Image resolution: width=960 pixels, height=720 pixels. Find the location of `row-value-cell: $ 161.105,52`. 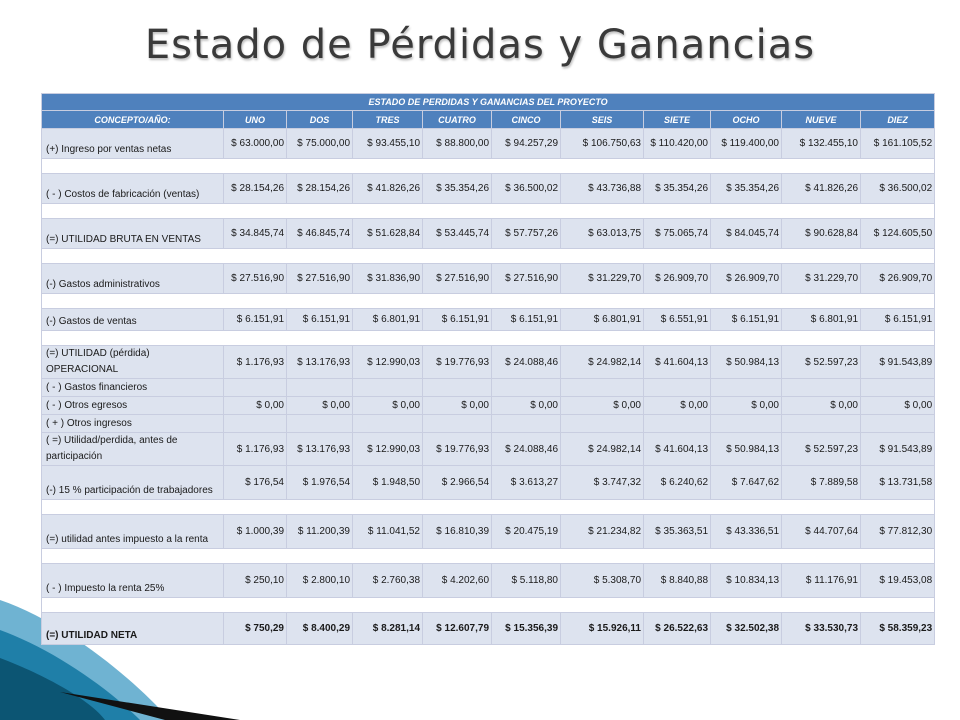

row-value-cell: $ 161.105,52 is located at coordinates (897, 143).